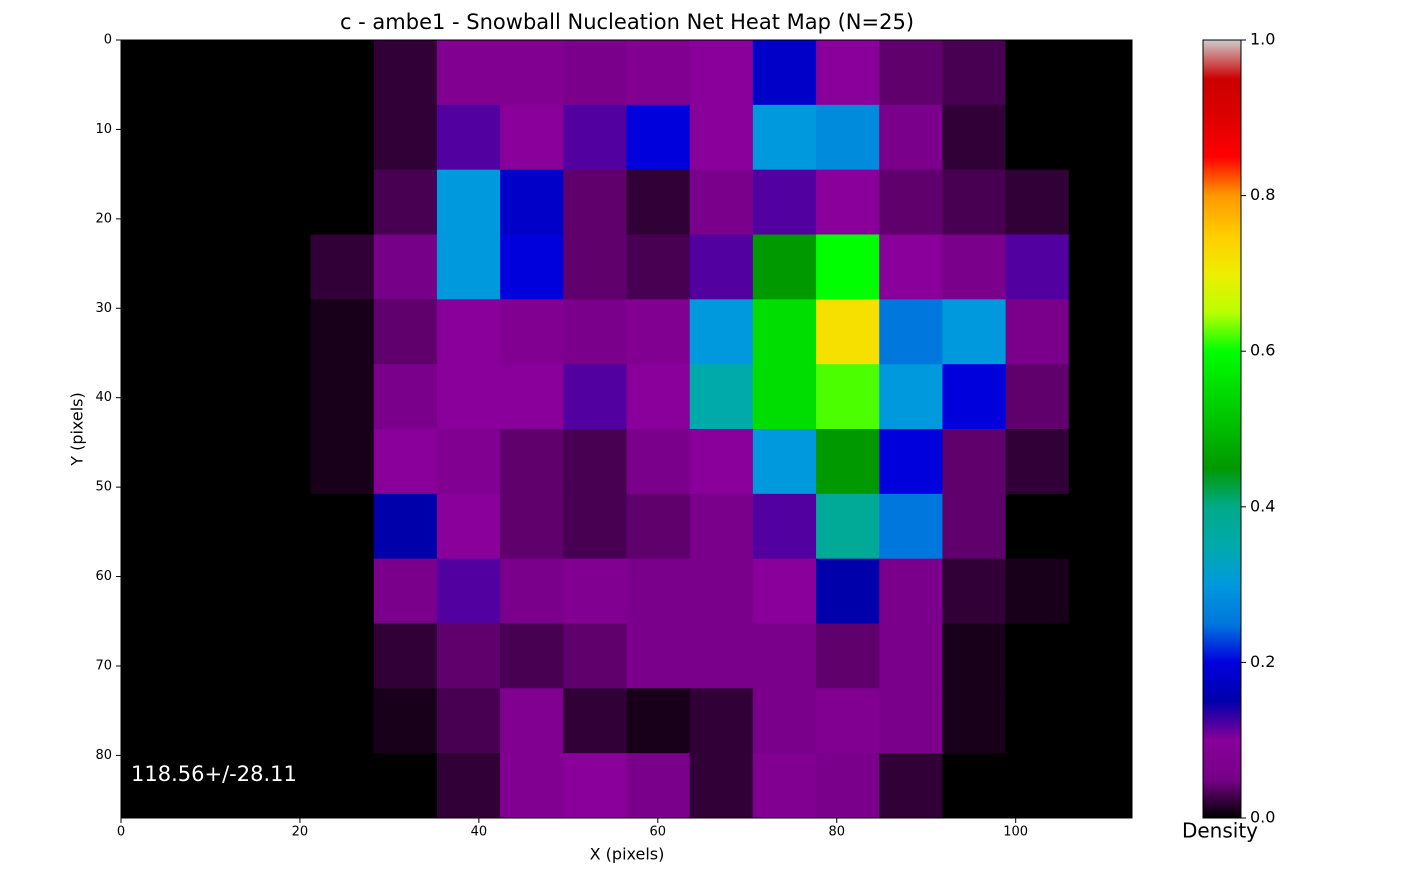  I want to click on colorbar, so click(1222, 429).